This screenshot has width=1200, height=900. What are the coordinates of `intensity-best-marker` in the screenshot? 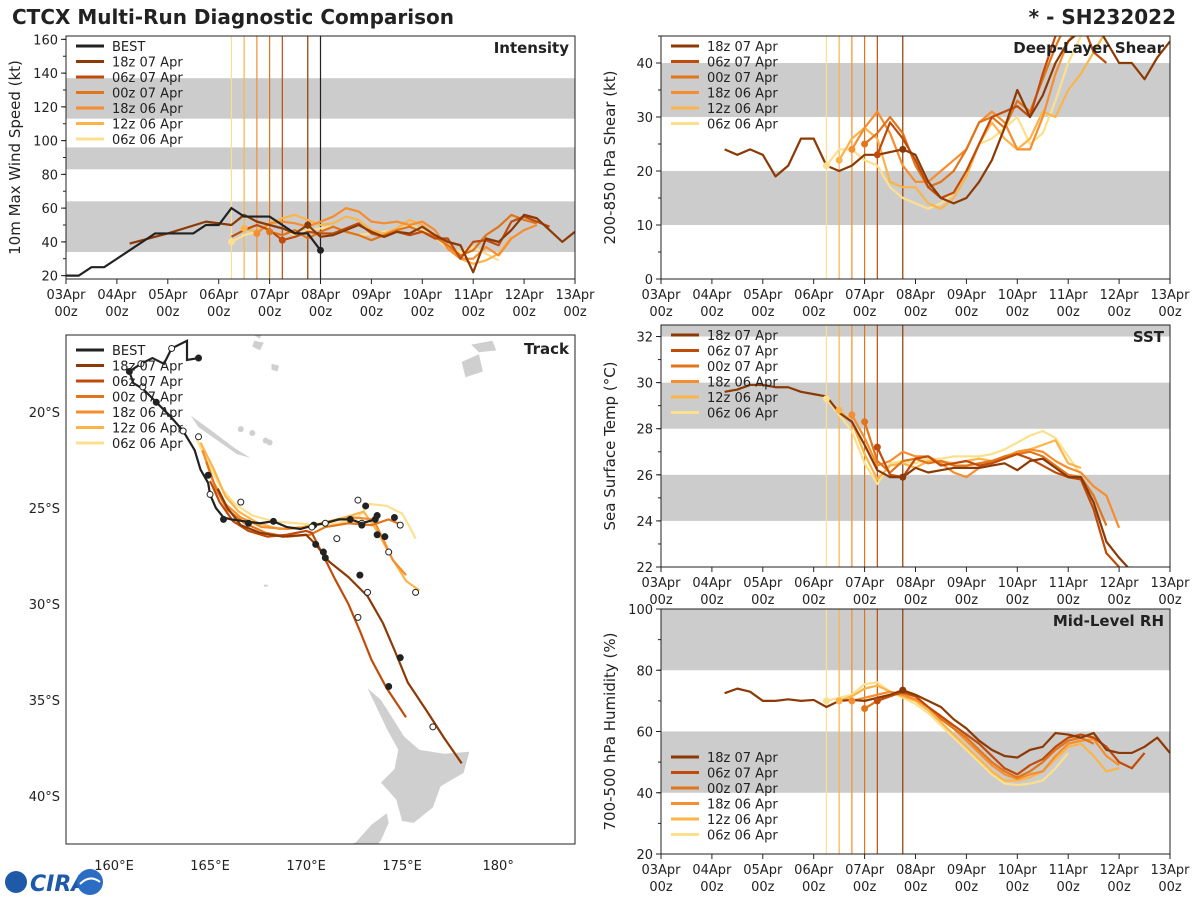 It's located at (320, 250).